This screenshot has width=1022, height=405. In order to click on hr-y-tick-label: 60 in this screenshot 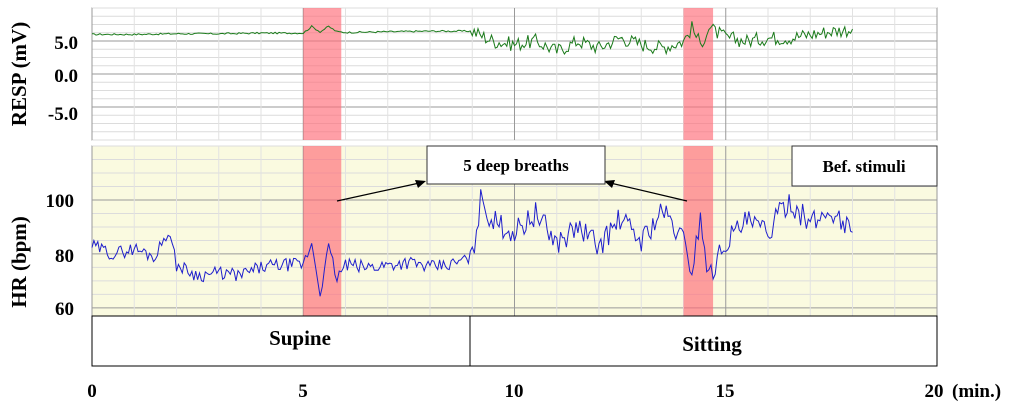, I will do `click(64, 309)`.